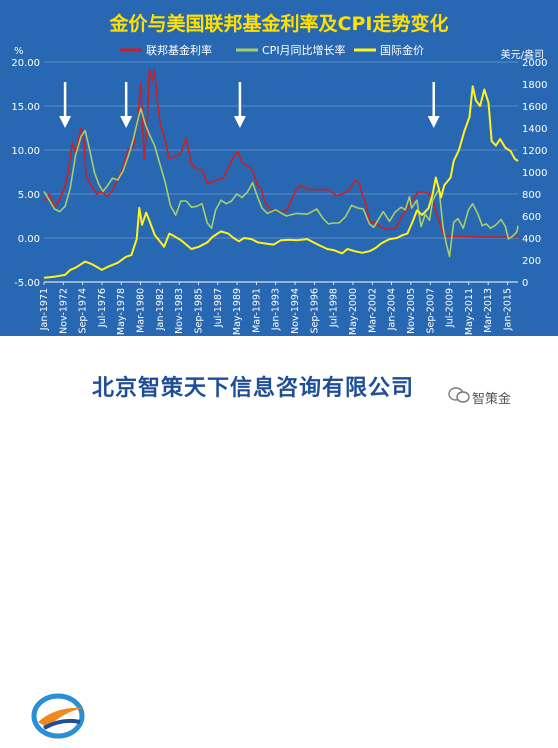 The image size is (558, 748). I want to click on x-tick-label: Jul-1987, so click(218, 308).